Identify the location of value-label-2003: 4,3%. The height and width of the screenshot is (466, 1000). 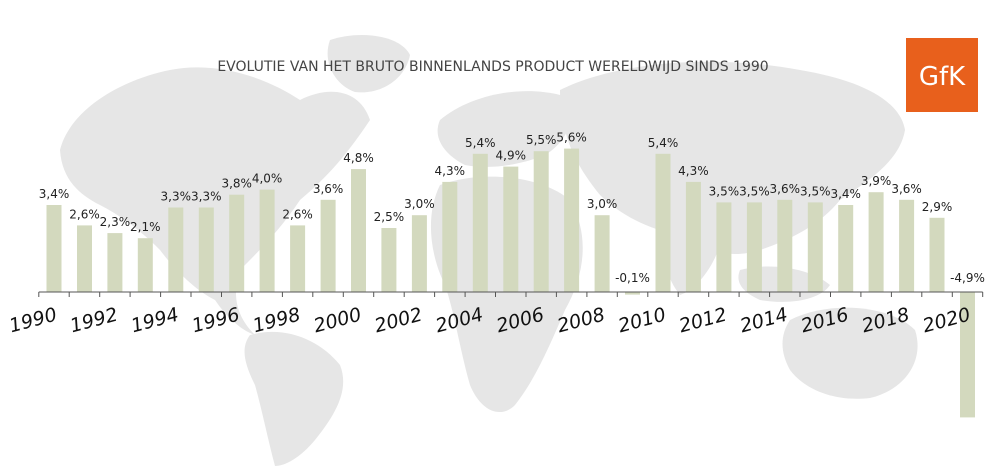
(450, 171).